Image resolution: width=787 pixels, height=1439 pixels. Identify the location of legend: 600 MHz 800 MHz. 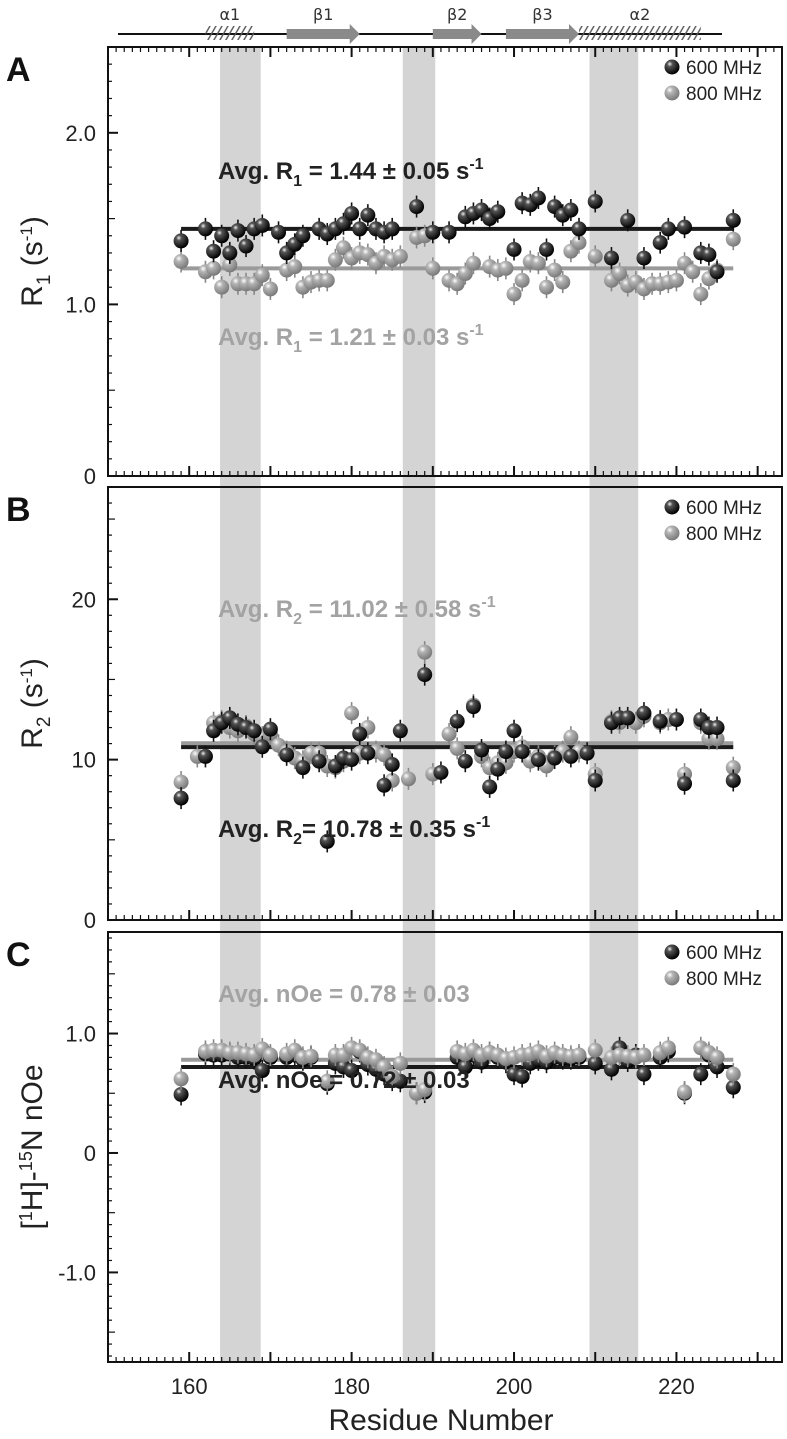
(713, 81).